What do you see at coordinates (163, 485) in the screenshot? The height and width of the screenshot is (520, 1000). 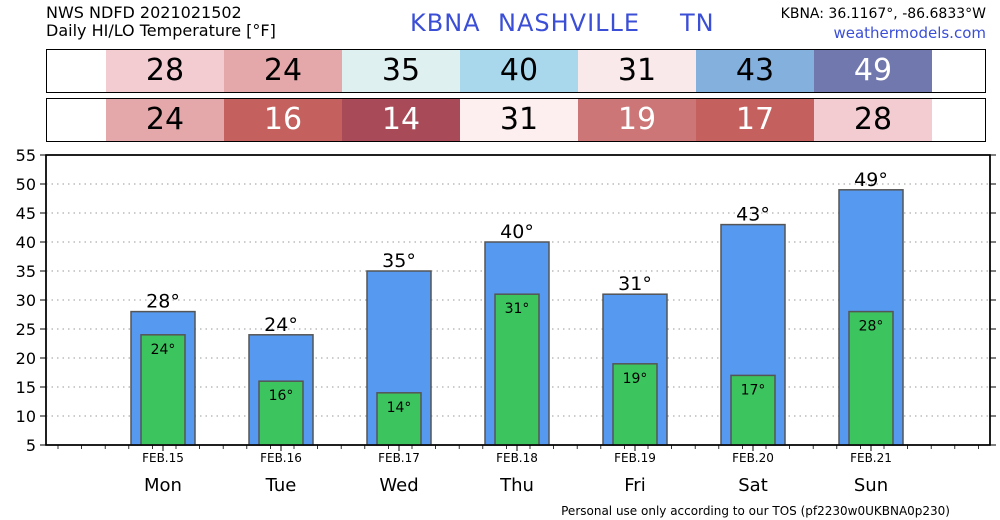 I see `x-day-label-0: Mon` at bounding box center [163, 485].